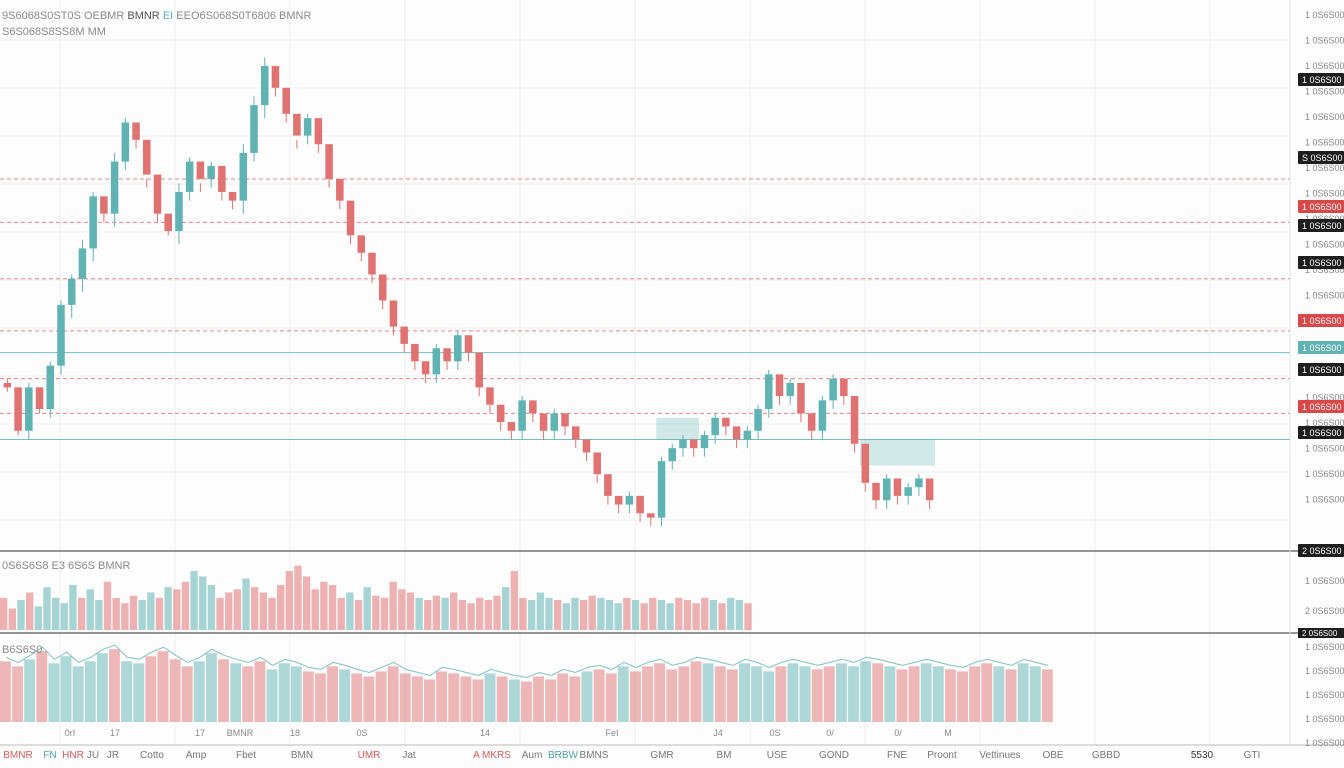 This screenshot has width=1344, height=768. What do you see at coordinates (1252, 755) in the screenshot?
I see `time-tick-lower: GTI` at bounding box center [1252, 755].